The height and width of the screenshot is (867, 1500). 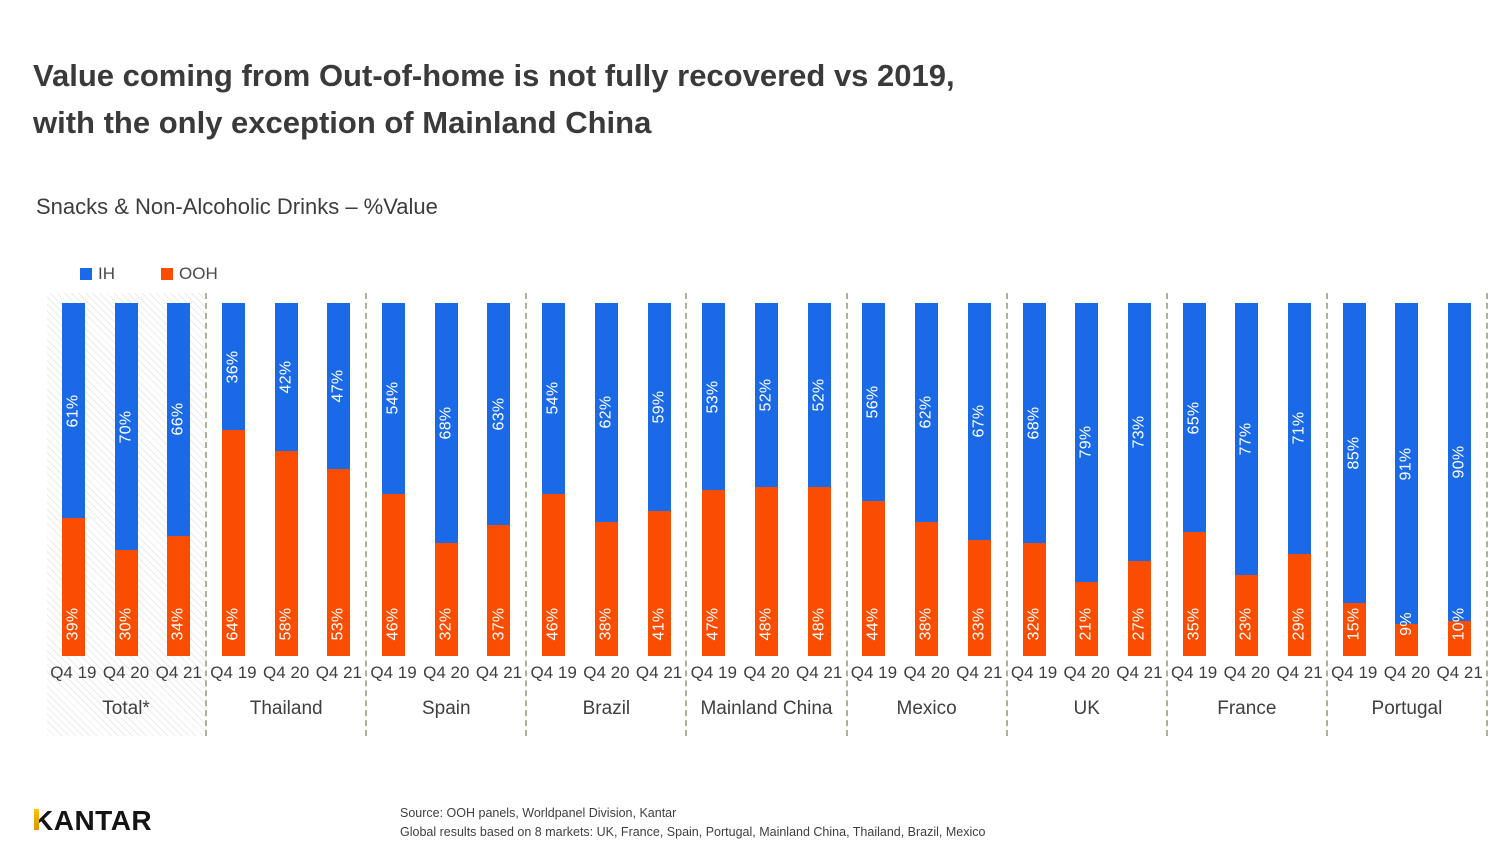 I want to click on stacked-bar: 63% 37%, so click(x=499, y=479).